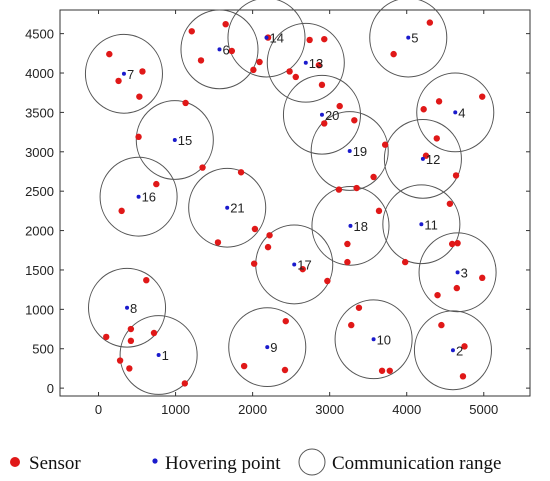  Describe the element at coordinates (39, 191) in the screenshot. I see `y-tick-label-2500: 2500` at that location.